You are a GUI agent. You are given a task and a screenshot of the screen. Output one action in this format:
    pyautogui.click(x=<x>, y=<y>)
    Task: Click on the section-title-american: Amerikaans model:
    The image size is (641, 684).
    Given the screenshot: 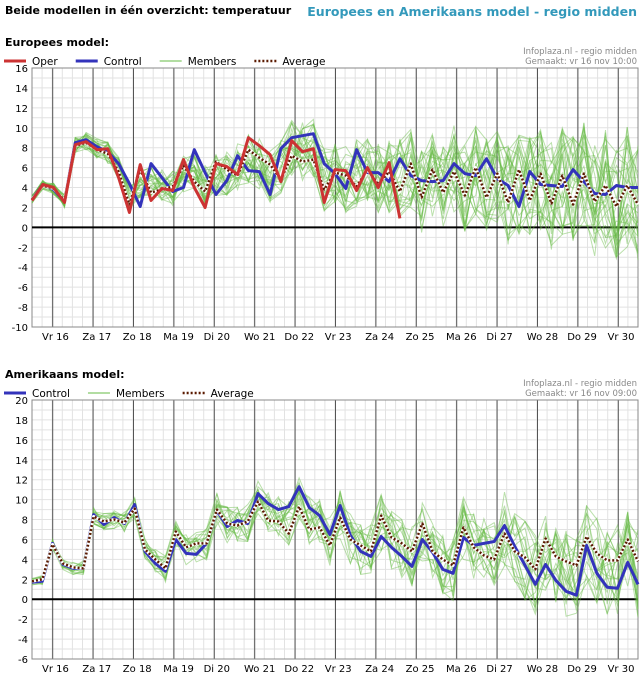 What is the action you would take?
    pyautogui.click(x=65, y=374)
    